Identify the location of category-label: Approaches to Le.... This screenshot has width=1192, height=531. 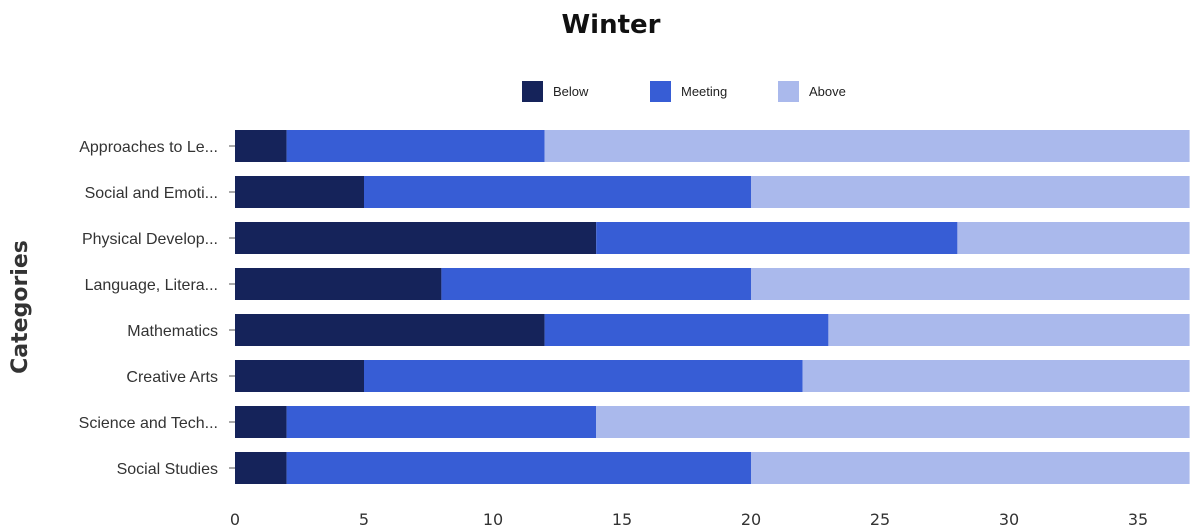
(148, 147).